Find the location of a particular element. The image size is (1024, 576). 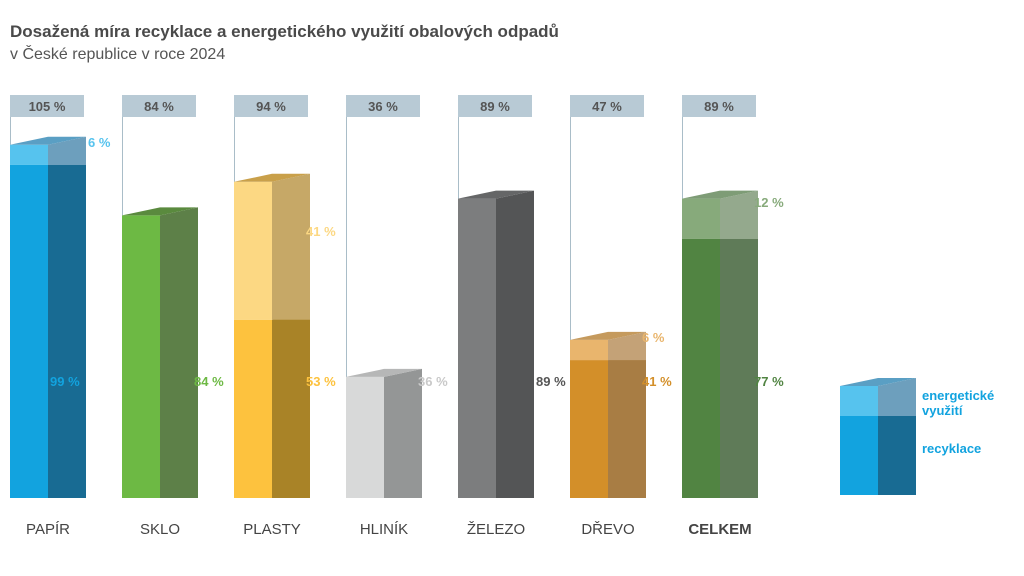

legend-energy-label: energetické využití is located at coordinates (958, 403).